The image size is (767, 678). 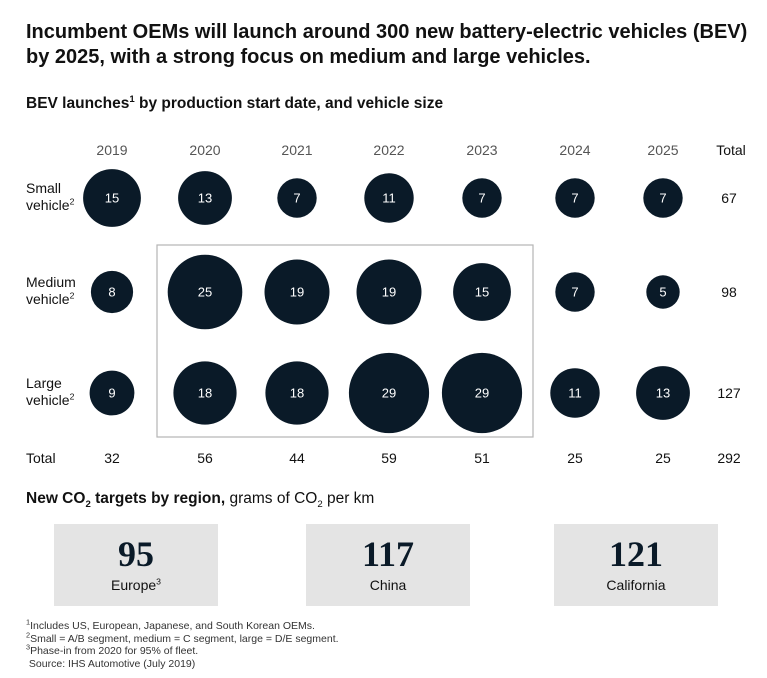 I want to click on column-total: 32, so click(x=112, y=458).